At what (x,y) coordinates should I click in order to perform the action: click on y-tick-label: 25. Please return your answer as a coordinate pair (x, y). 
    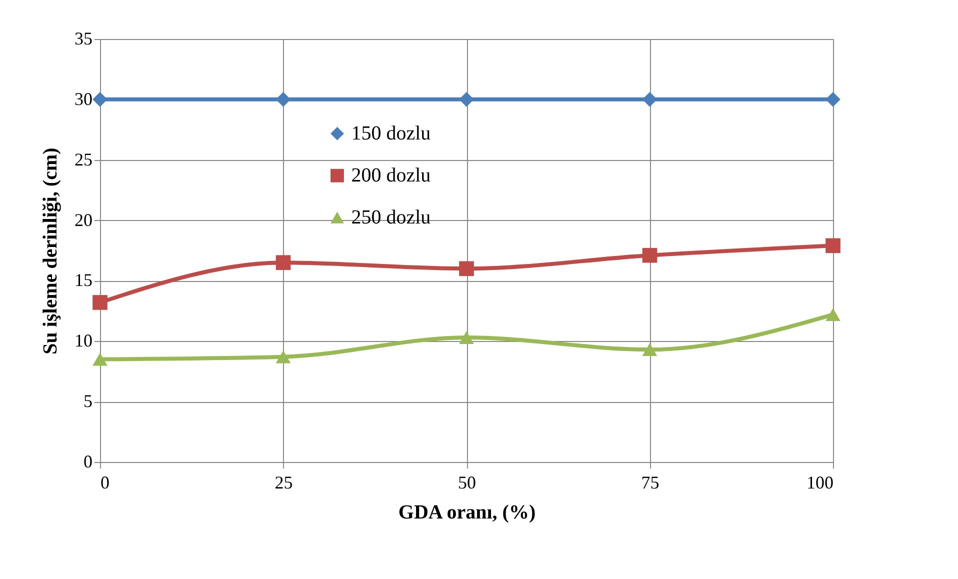
    Looking at the image, I should click on (83, 159).